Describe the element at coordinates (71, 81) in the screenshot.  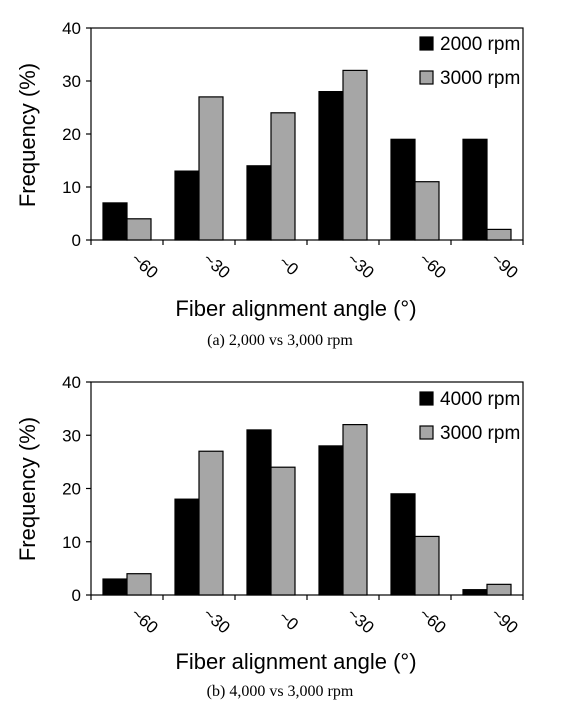
I see `chart-a-y-tick-label: 30` at that location.